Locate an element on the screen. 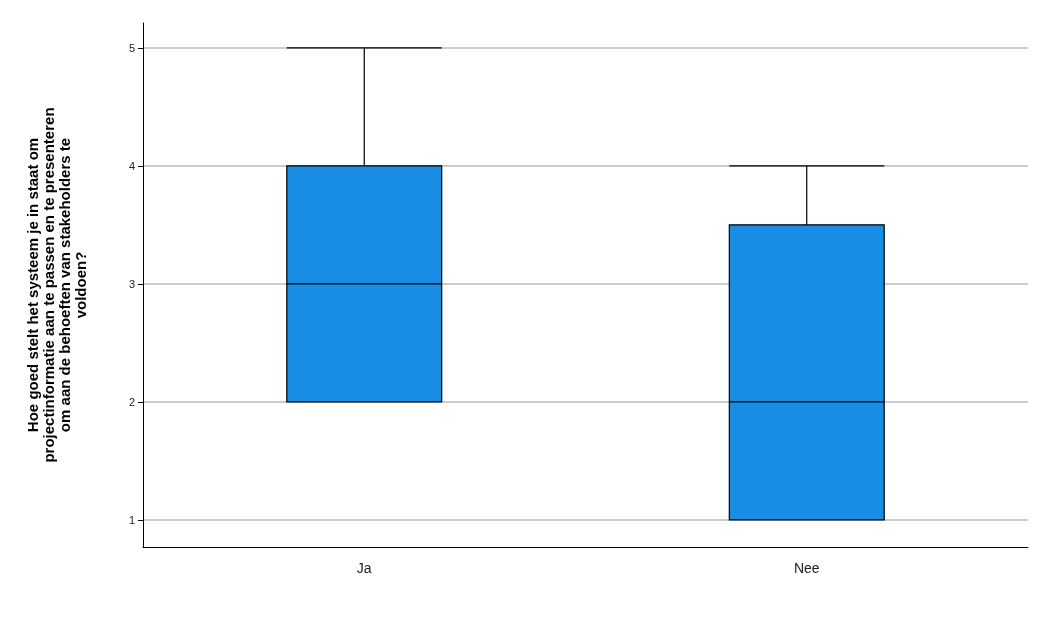 This screenshot has width=1046, height=632. y-tick-label: 1 is located at coordinates (131, 519).